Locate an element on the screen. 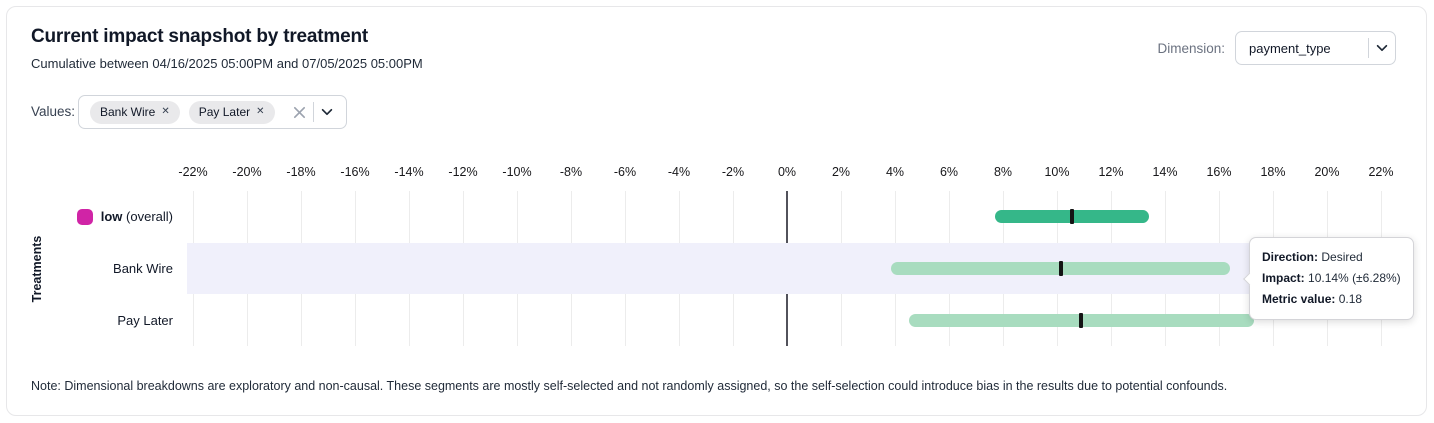 Image resolution: width=1434 pixels, height=423 pixels. row-label-low: low (overall) is located at coordinates (90, 217).